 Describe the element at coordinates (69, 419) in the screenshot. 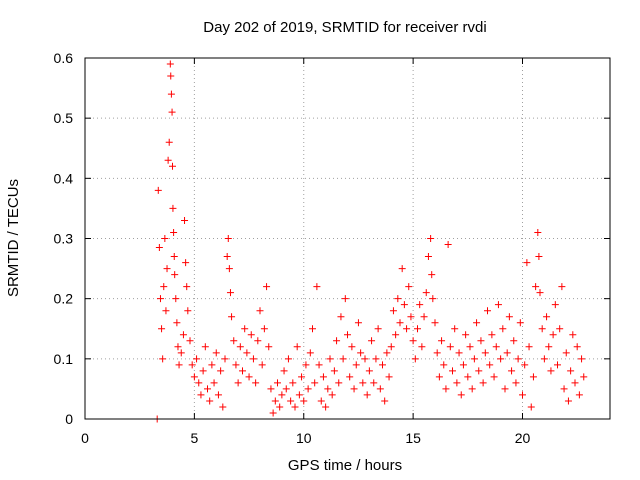

I see `y-tick-label: 0` at that location.